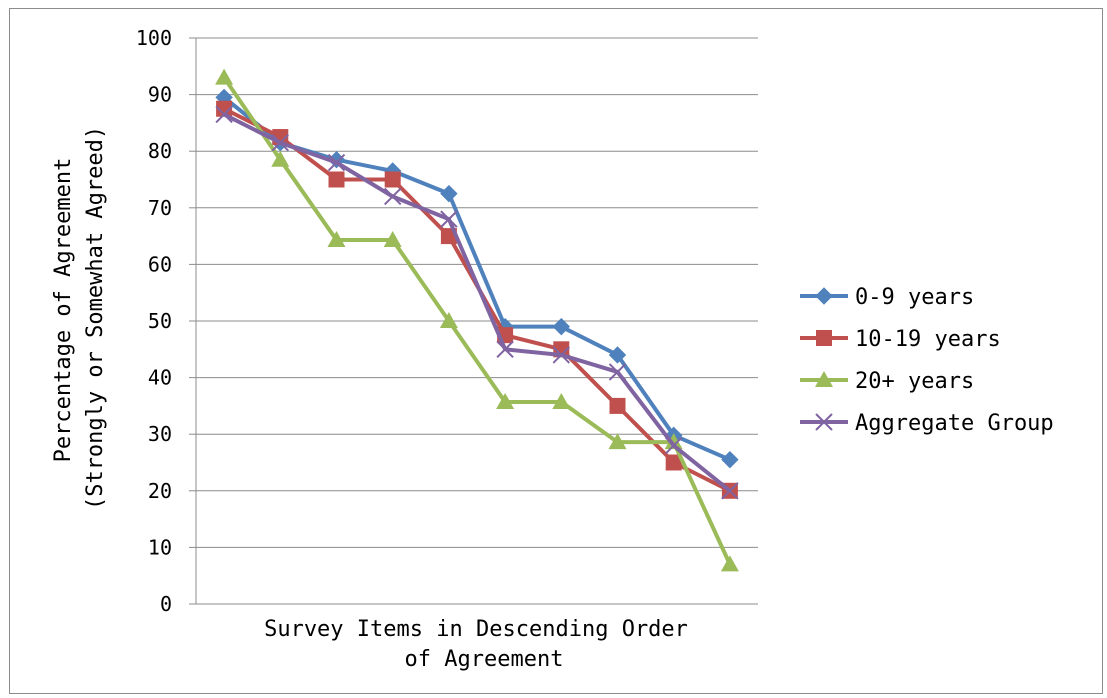 This screenshot has width=1107, height=698. Describe the element at coordinates (160, 378) in the screenshot. I see `y-tick-label: 40` at that location.